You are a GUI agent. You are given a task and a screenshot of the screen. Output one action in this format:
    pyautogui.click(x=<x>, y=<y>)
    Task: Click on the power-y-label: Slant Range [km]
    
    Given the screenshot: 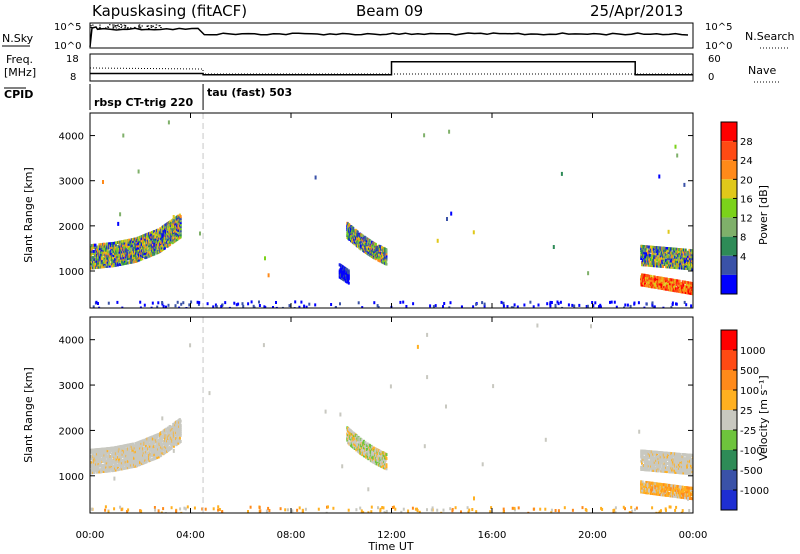 What is the action you would take?
    pyautogui.click(x=28, y=215)
    